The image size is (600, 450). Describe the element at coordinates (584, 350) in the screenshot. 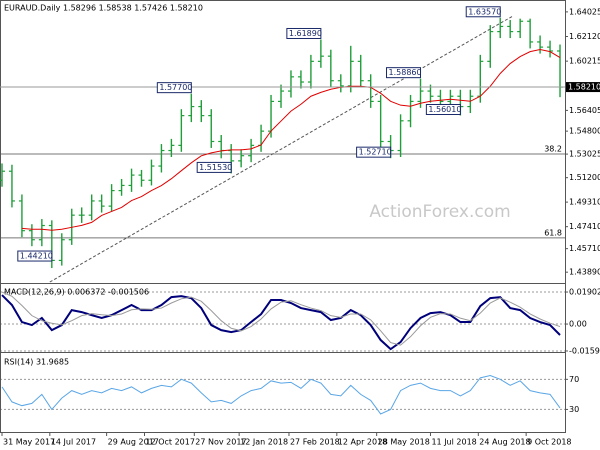

I see `y-tick-label: -0.01599` at that location.